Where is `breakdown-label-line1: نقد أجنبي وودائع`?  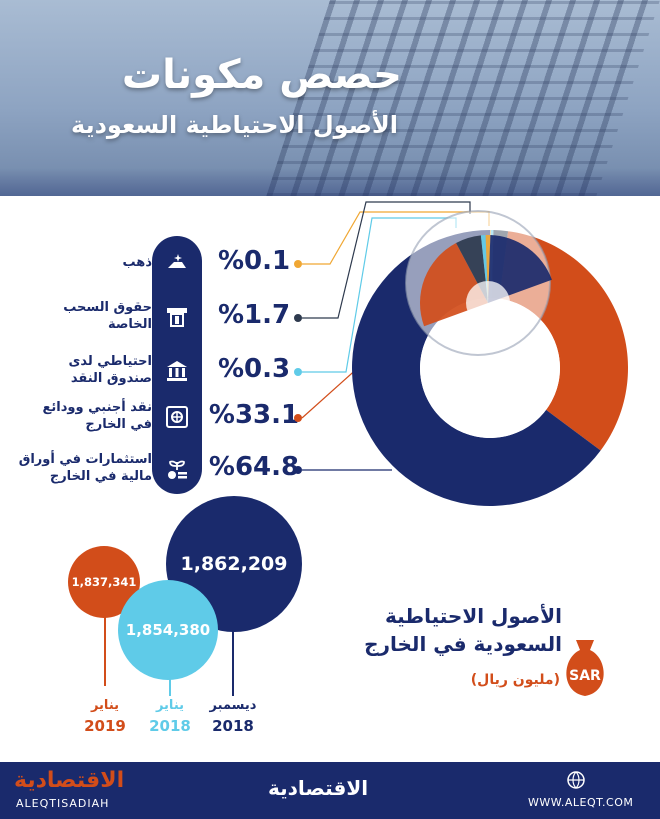
breakdown-label-line1: نقد أجنبي وودائع is located at coordinates (97, 407).